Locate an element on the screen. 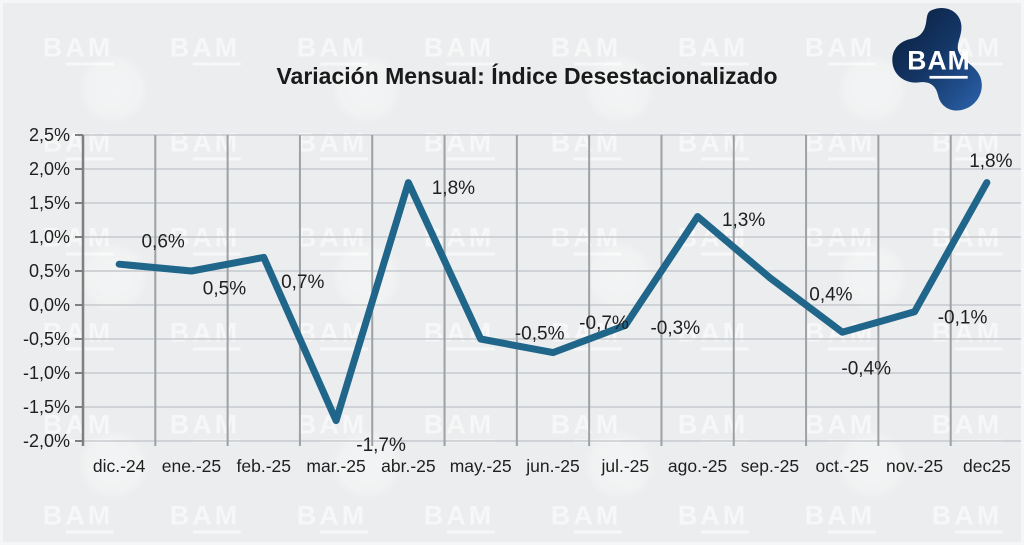 Image resolution: width=1024 pixels, height=545 pixels. y-tick-label: 2,0% is located at coordinates (49, 169).